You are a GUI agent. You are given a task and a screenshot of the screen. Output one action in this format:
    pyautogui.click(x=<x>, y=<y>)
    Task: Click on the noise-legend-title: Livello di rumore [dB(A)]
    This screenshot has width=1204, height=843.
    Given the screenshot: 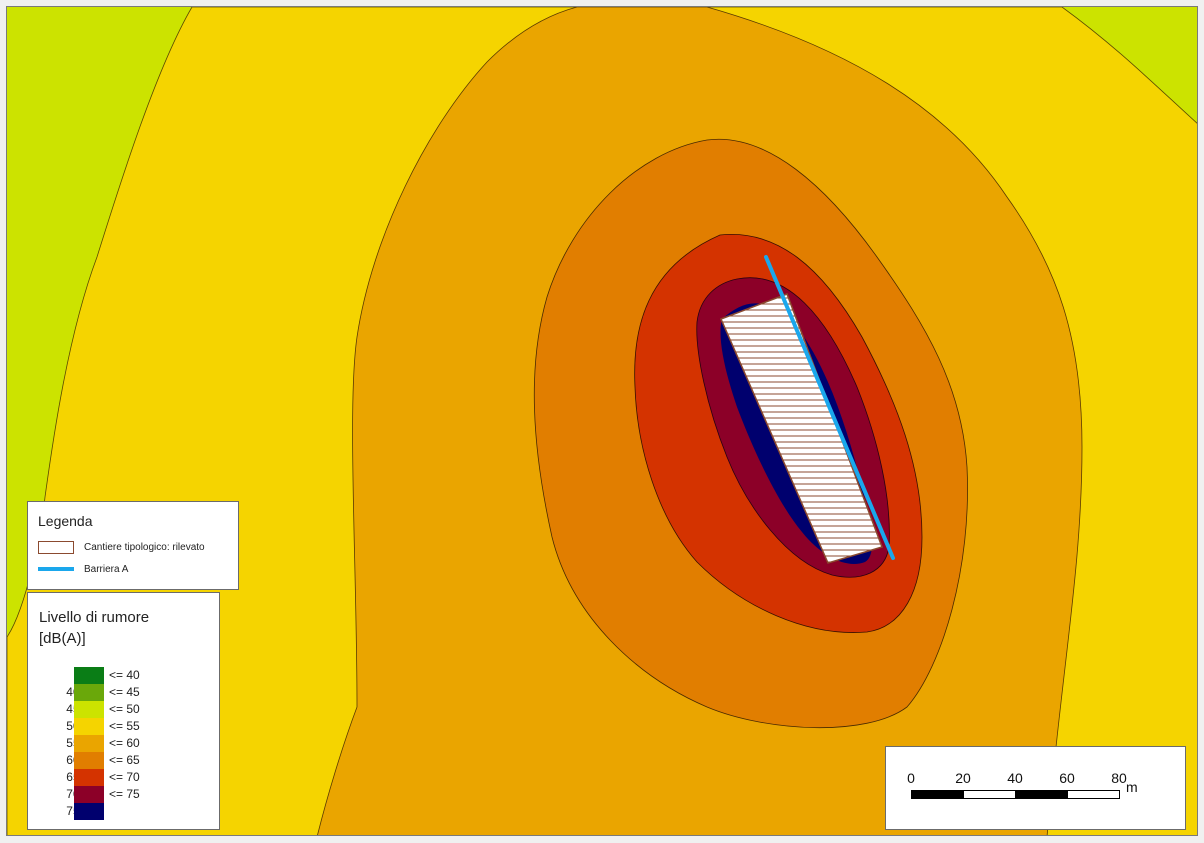 What is the action you would take?
    pyautogui.click(x=94, y=628)
    